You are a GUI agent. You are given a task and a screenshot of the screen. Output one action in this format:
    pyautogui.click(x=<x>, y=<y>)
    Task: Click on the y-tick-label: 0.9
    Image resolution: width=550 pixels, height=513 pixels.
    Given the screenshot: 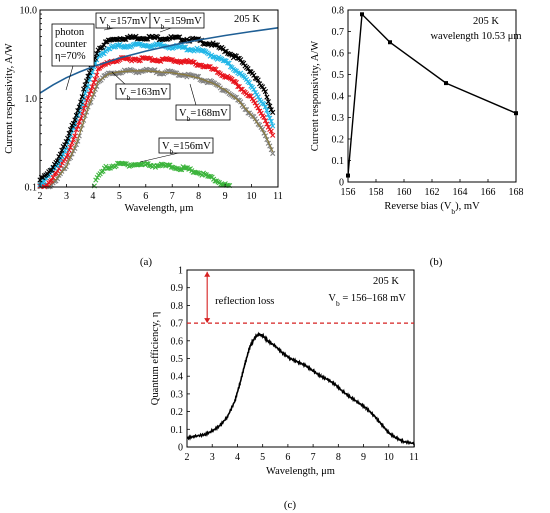 What is the action you would take?
    pyautogui.click(x=177, y=288)
    